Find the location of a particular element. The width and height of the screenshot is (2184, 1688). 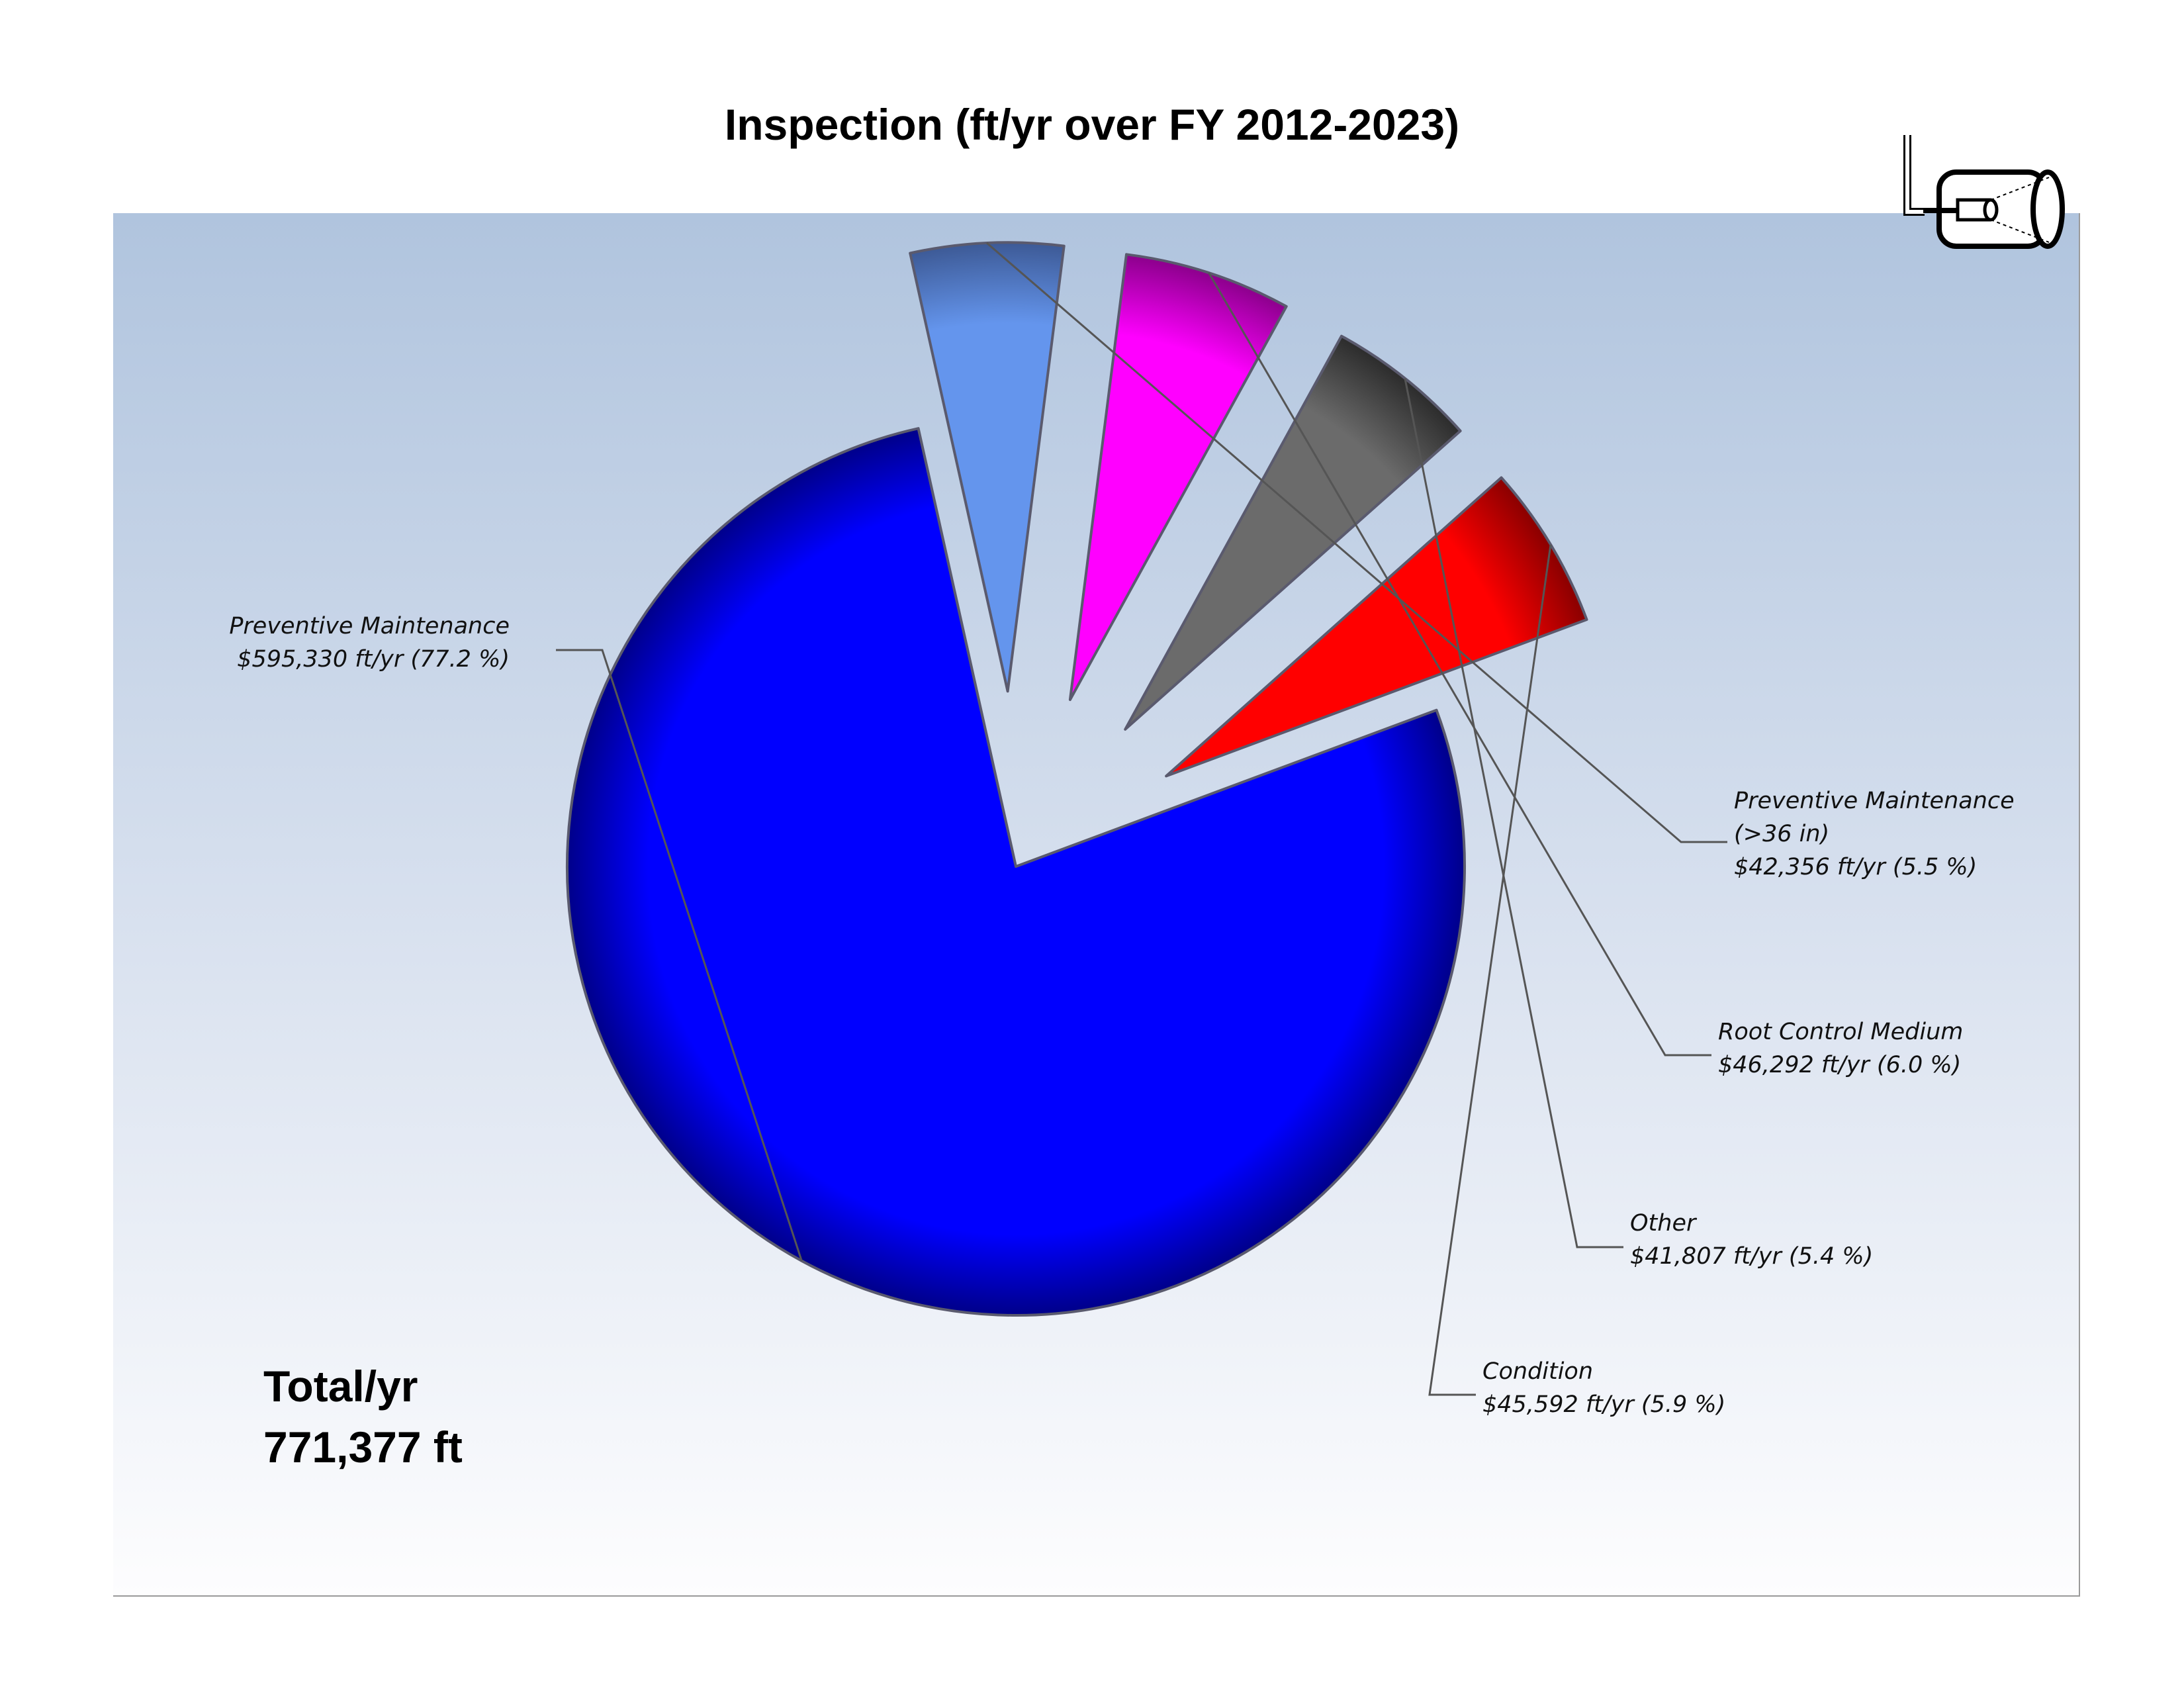

chart-title: Inspection (ft/yr over FY 2012-2023) is located at coordinates (1092, 124).